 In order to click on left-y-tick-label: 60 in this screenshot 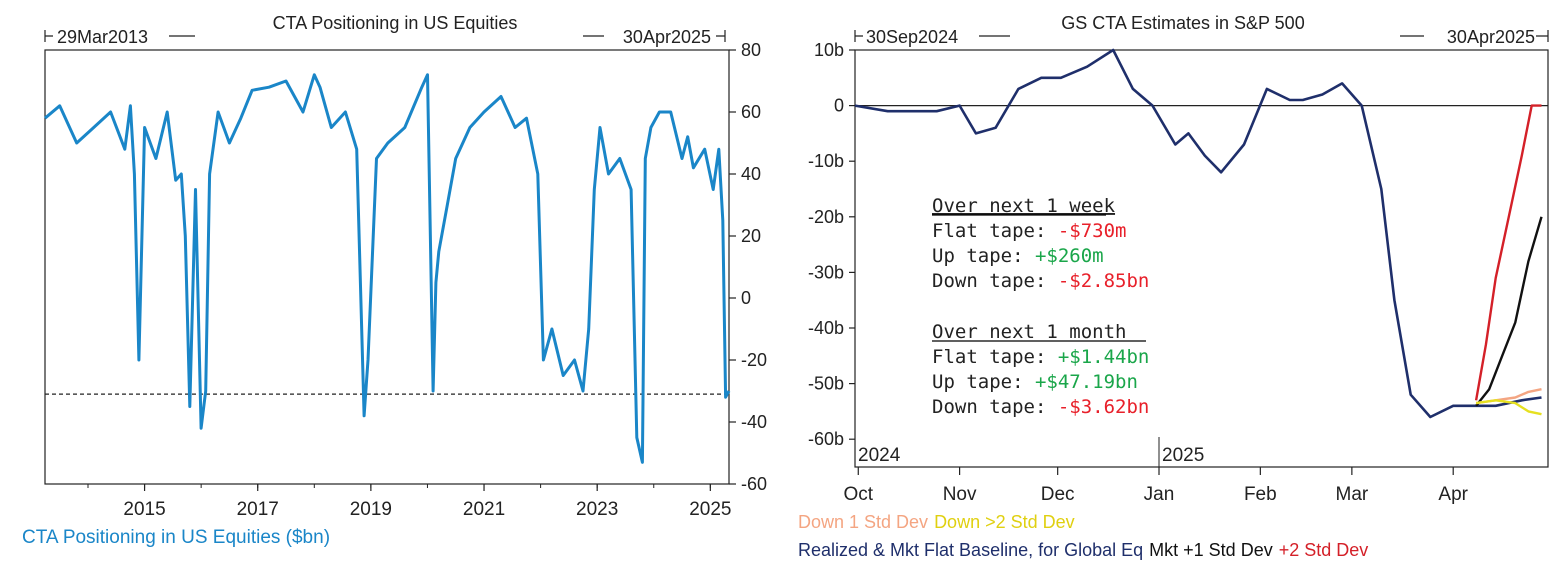, I will do `click(751, 112)`.